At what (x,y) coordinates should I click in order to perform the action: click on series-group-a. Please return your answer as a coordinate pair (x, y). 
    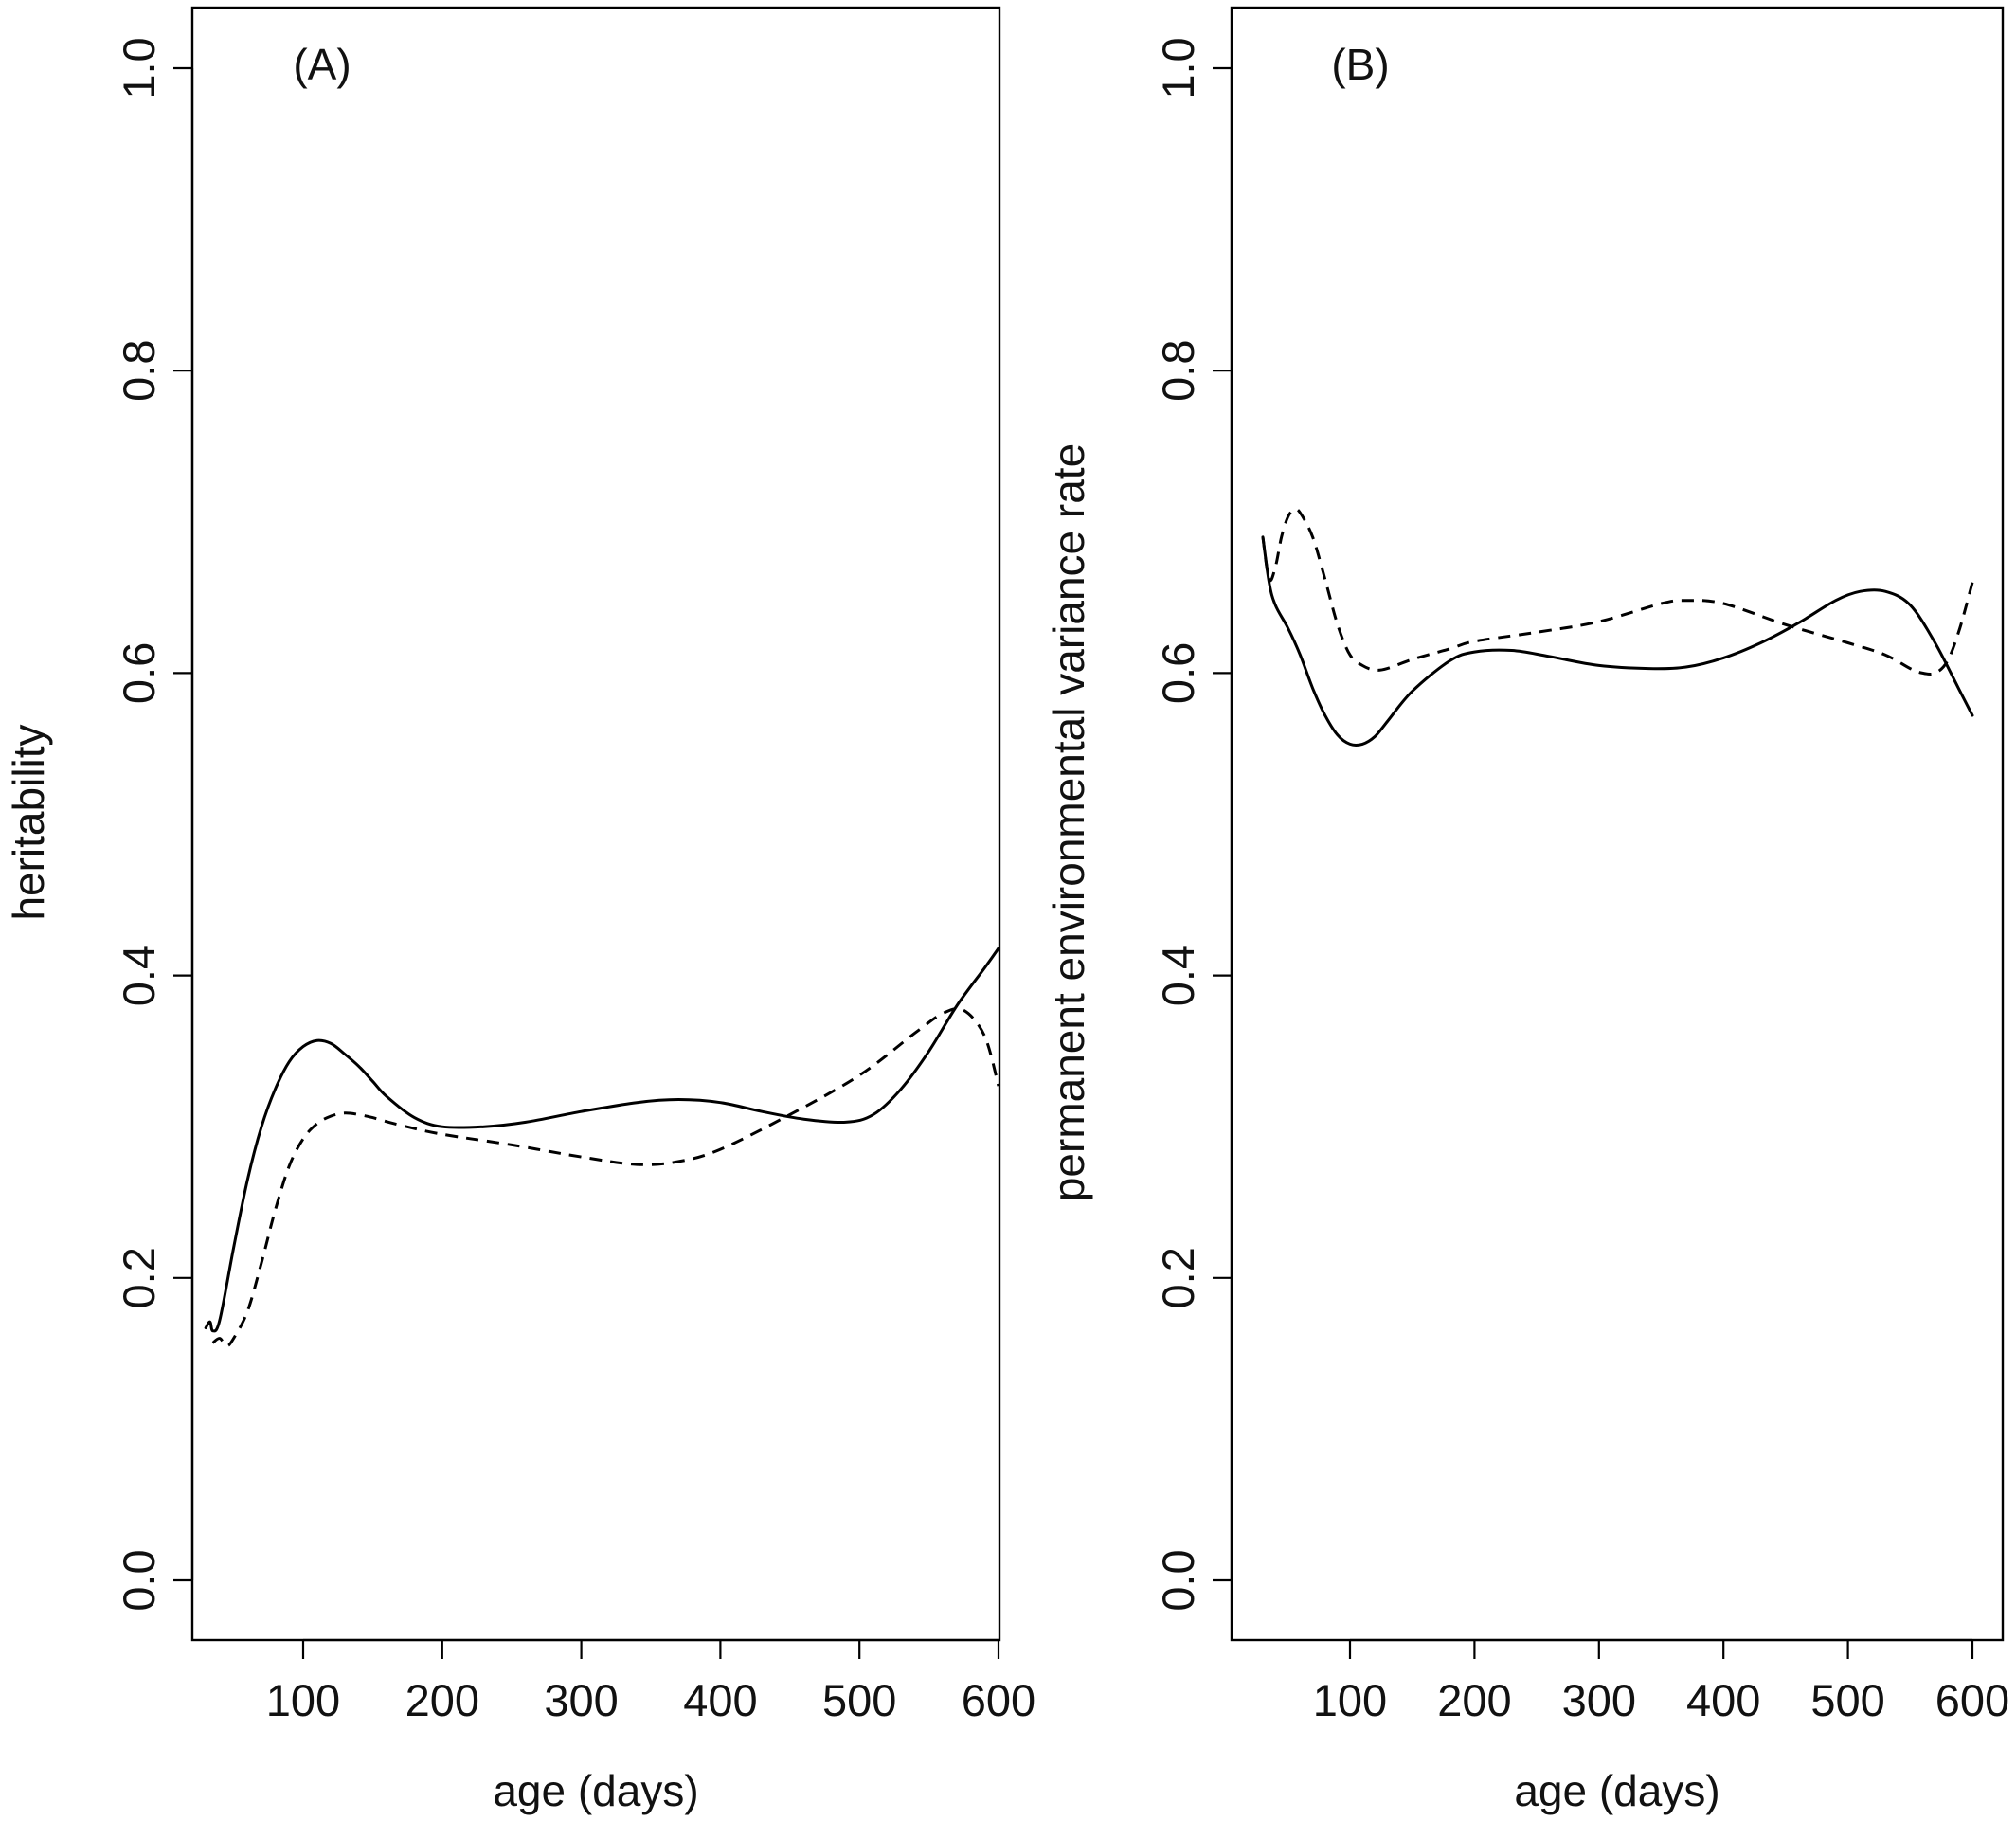
    Looking at the image, I should click on (602, 1147).